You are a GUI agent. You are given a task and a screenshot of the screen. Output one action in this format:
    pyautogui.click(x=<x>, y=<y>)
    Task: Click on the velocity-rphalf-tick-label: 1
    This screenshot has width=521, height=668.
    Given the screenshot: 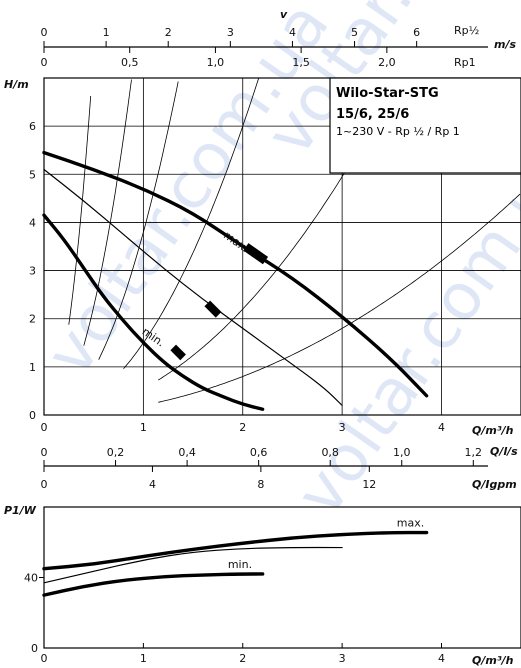 What is the action you would take?
    pyautogui.click(x=106, y=32)
    